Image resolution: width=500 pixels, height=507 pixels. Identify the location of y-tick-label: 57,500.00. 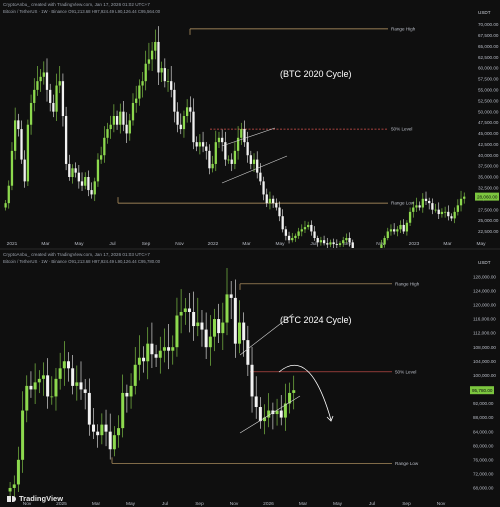
(488, 79).